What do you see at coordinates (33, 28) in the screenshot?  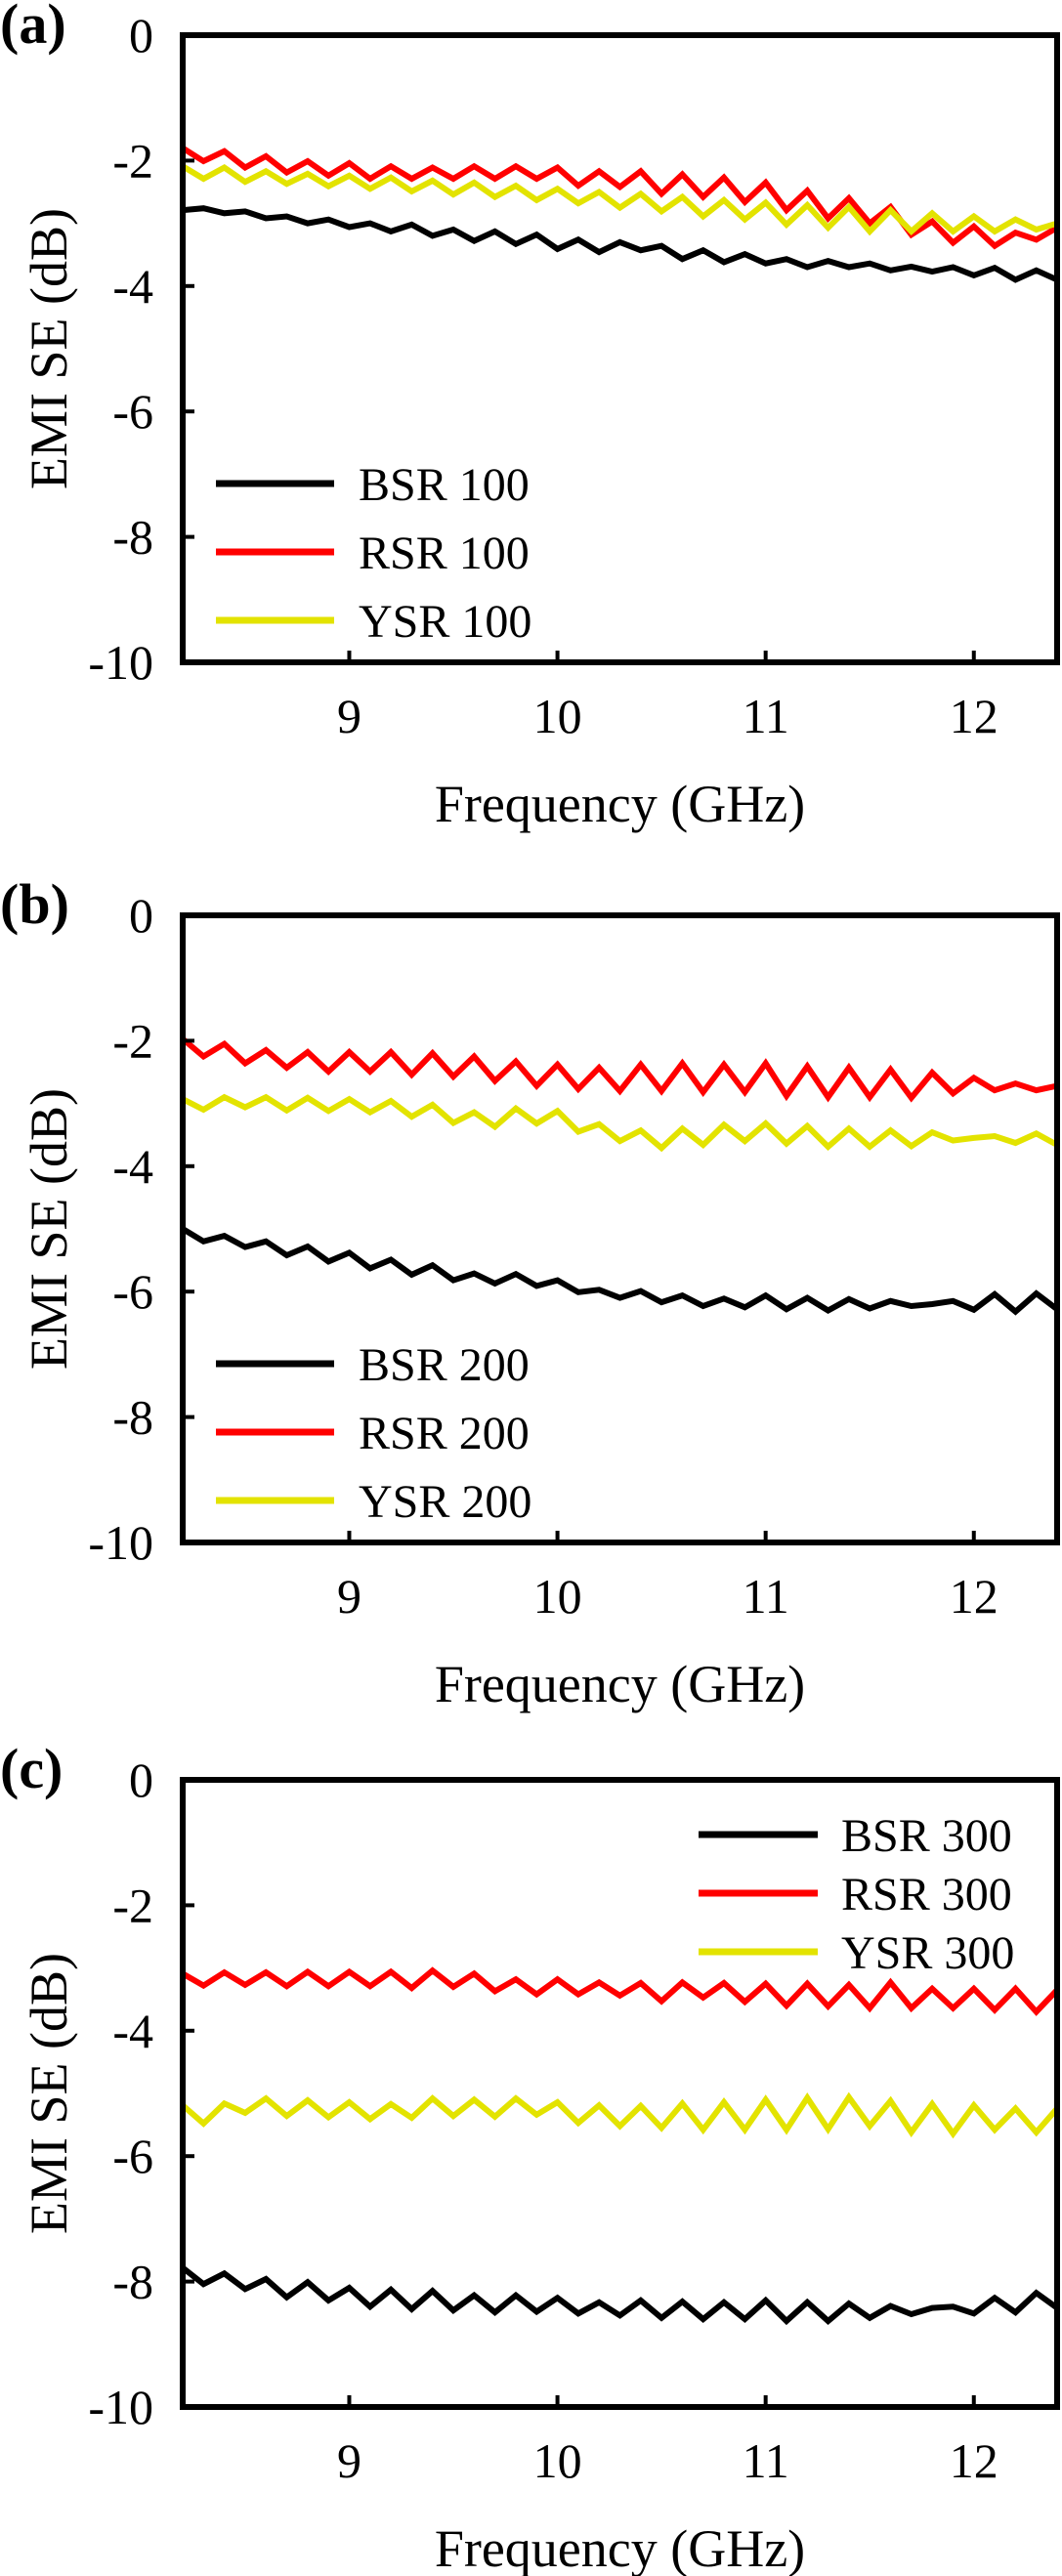 I see `panel-label: (a)` at bounding box center [33, 28].